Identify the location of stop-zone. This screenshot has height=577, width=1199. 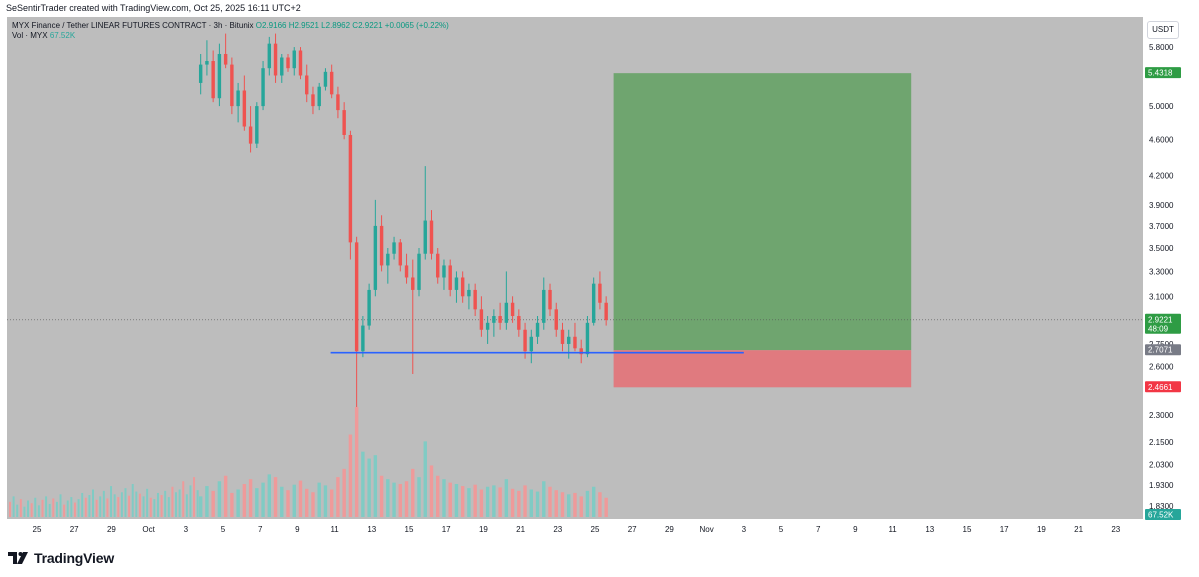
(762, 369).